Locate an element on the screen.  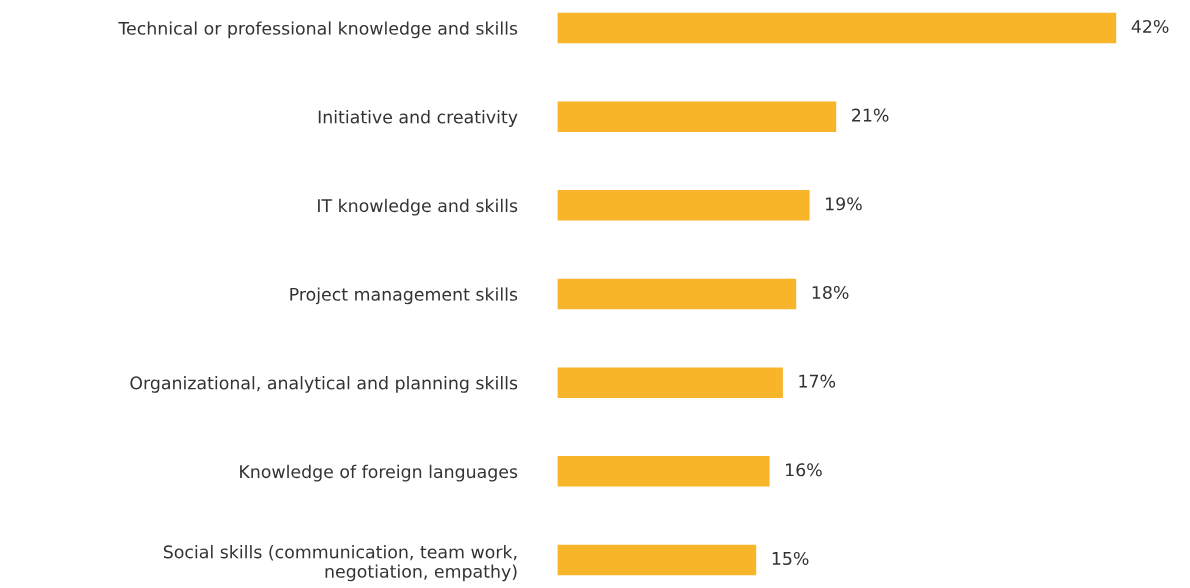
y-tick-label: Social skills (communication, team work, negotiation, empathy) is located at coordinates (340, 563).